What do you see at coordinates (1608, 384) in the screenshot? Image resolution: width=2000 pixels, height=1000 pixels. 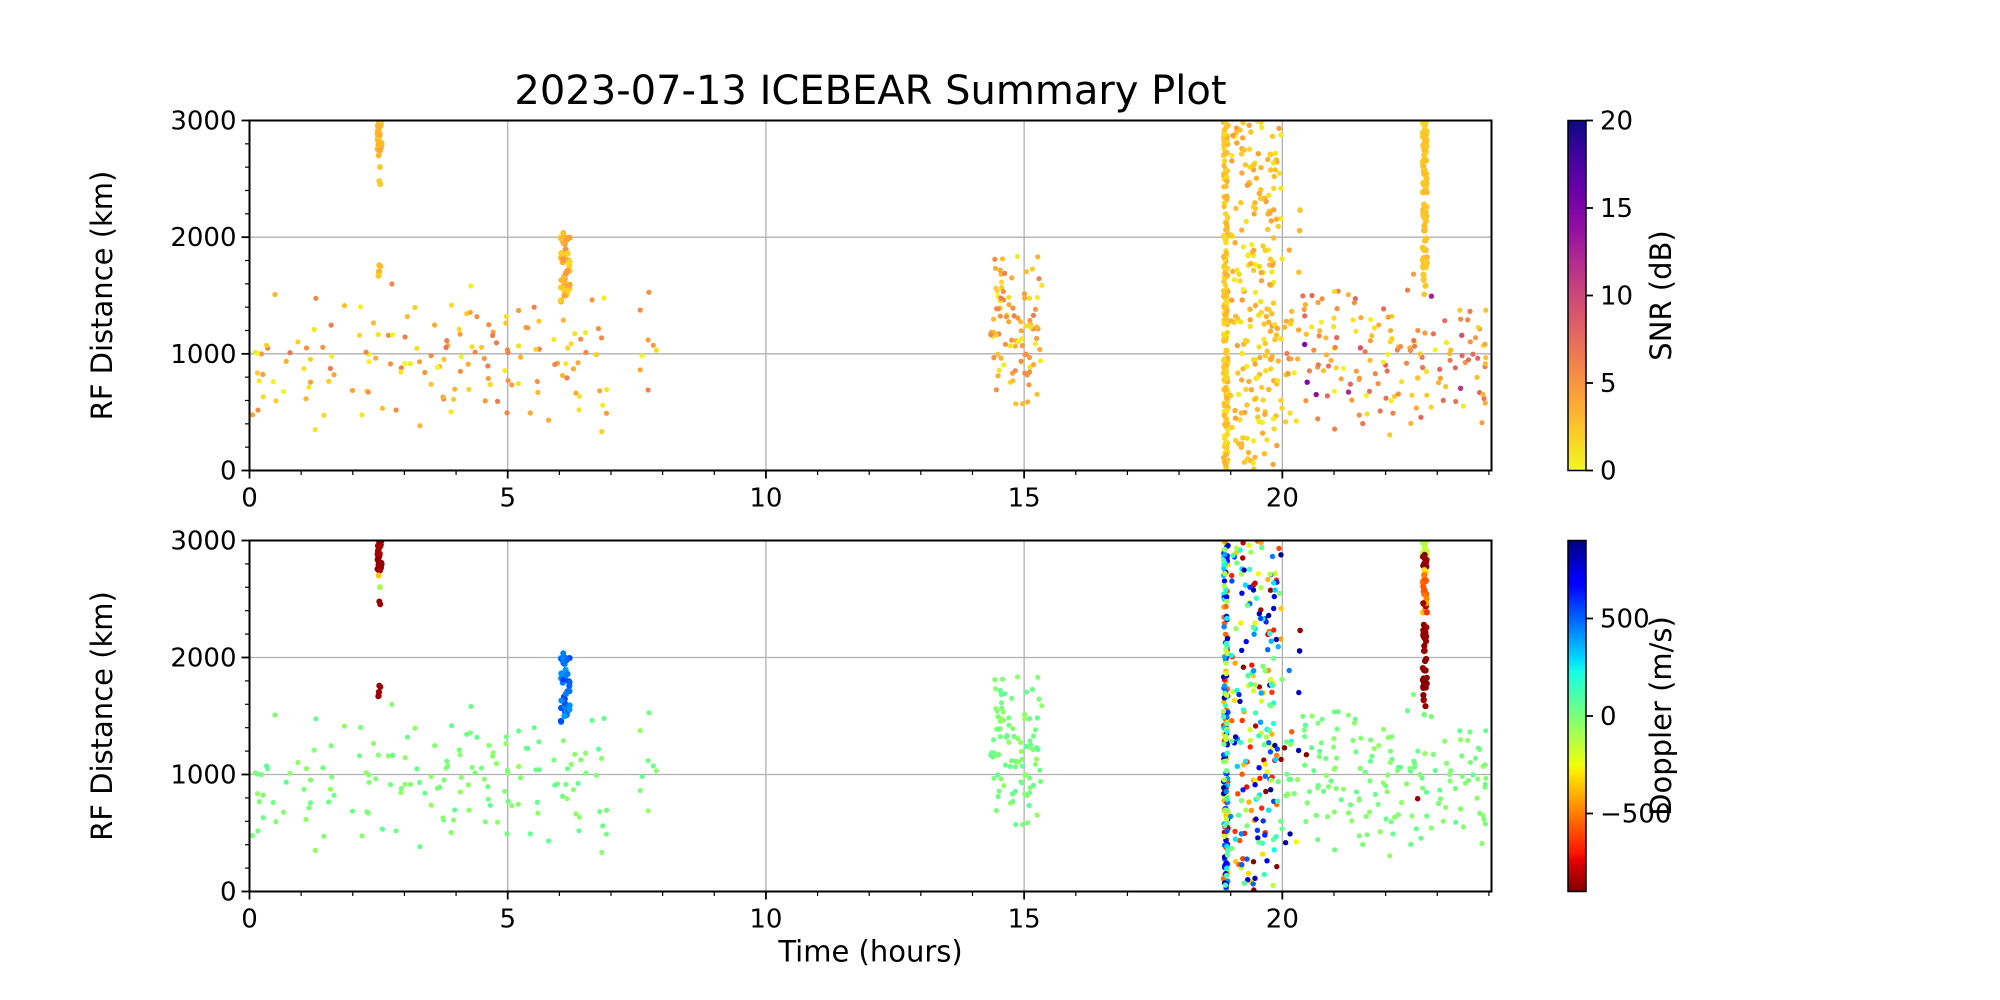 I see `colorbar-tick-label: 5` at bounding box center [1608, 384].